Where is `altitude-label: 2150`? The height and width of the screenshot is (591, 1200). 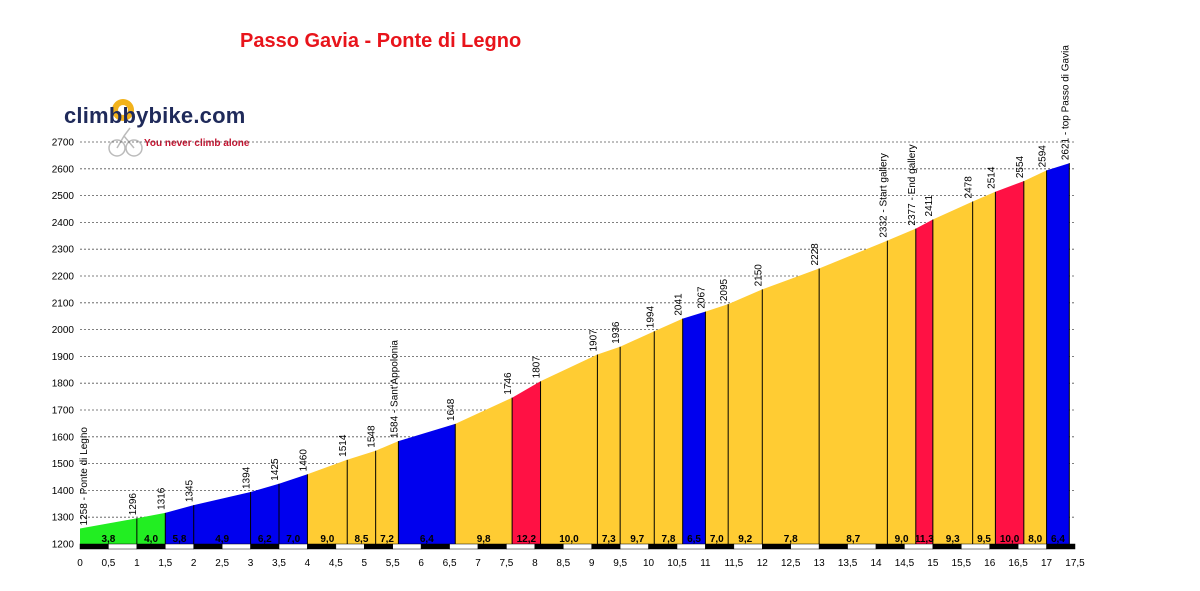
altitude-label: 2150 is located at coordinates (758, 275).